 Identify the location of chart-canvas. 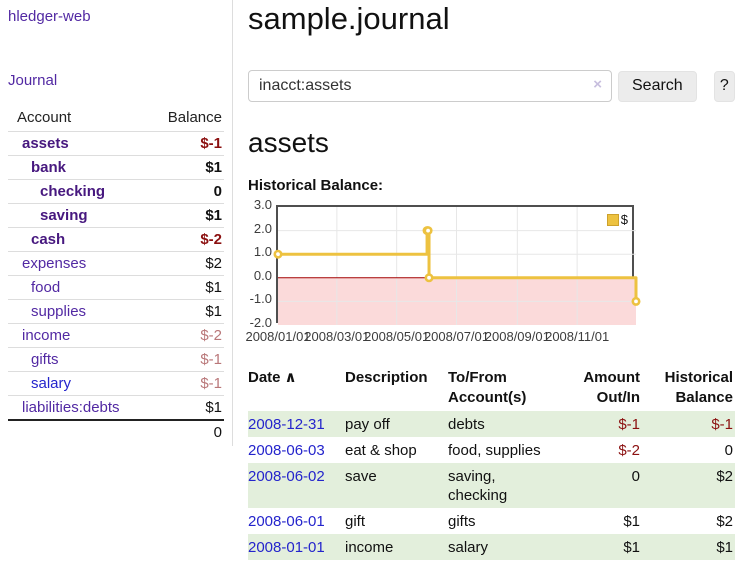
(457, 266).